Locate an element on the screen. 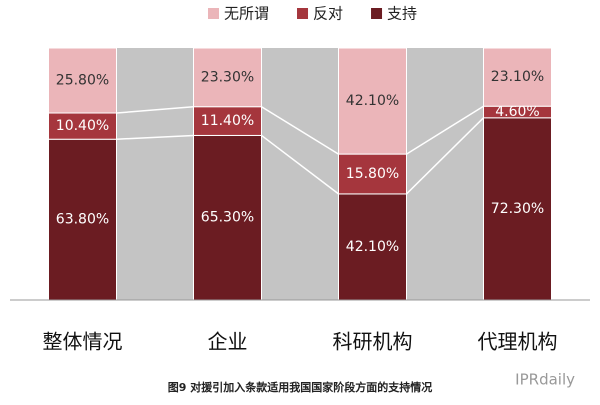 Image resolution: width=600 pixels, height=405 pixels. legend-label: 无所谓 is located at coordinates (246, 14).